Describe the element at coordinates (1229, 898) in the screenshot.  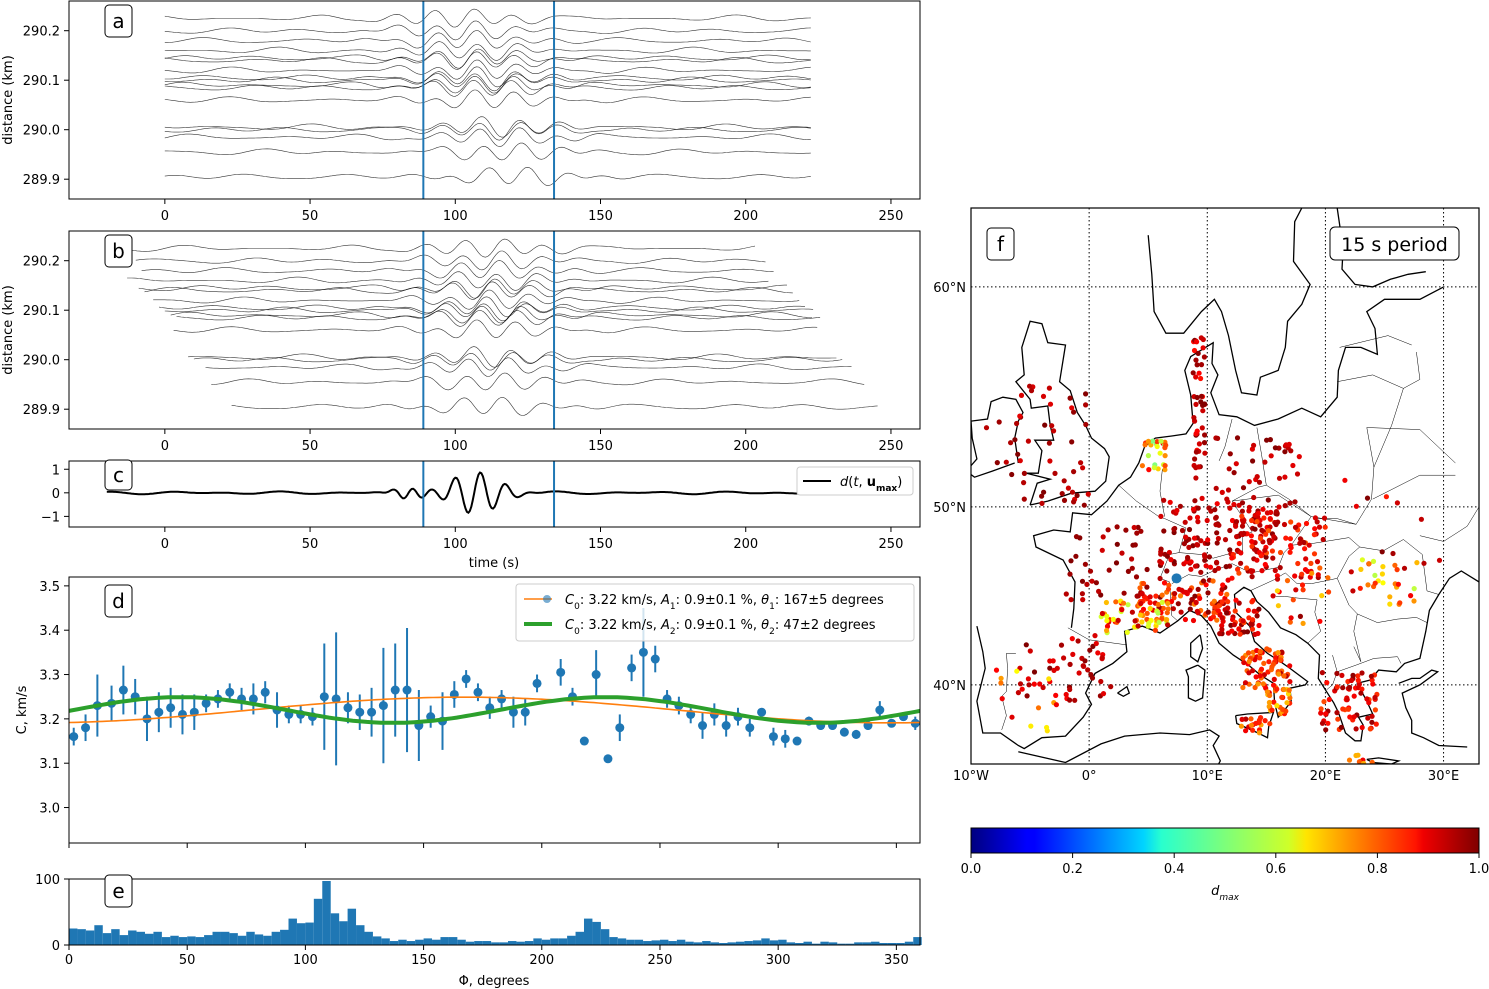
I see `colorbar-label-sub: max` at that location.